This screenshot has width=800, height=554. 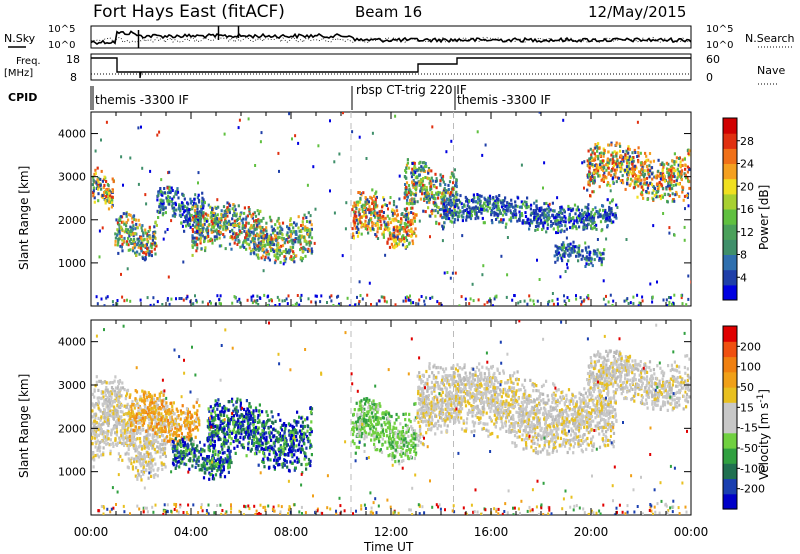 What do you see at coordinates (747, 232) in the screenshot?
I see `colorbar-tick-label: 12` at bounding box center [747, 232].